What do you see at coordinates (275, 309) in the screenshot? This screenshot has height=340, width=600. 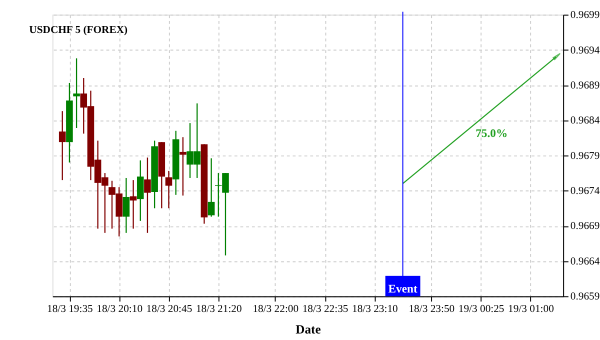 I see `x-tick-label: 18/3 22:00` at bounding box center [275, 309].